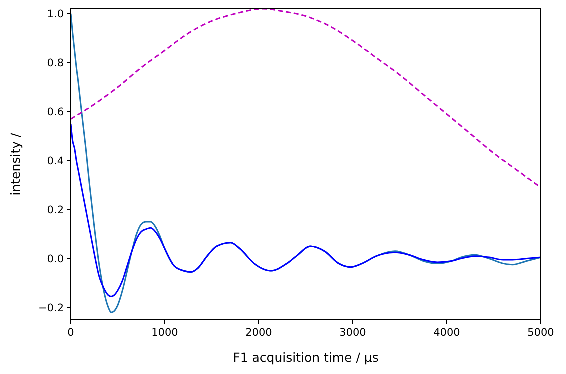  I want to click on y-axis-title: intensity /, so click(15, 164).